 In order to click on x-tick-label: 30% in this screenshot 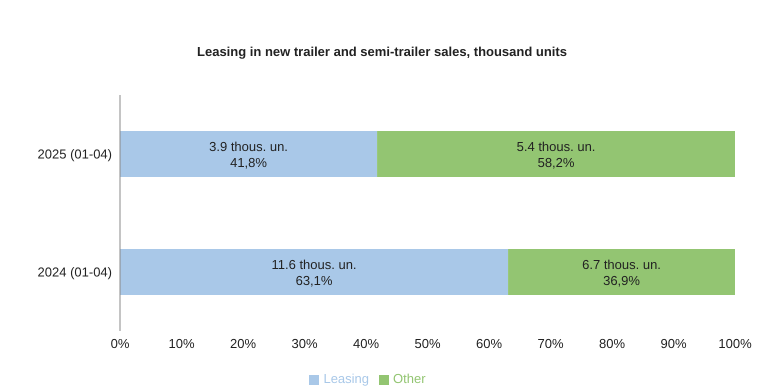, I will do `click(304, 344)`.